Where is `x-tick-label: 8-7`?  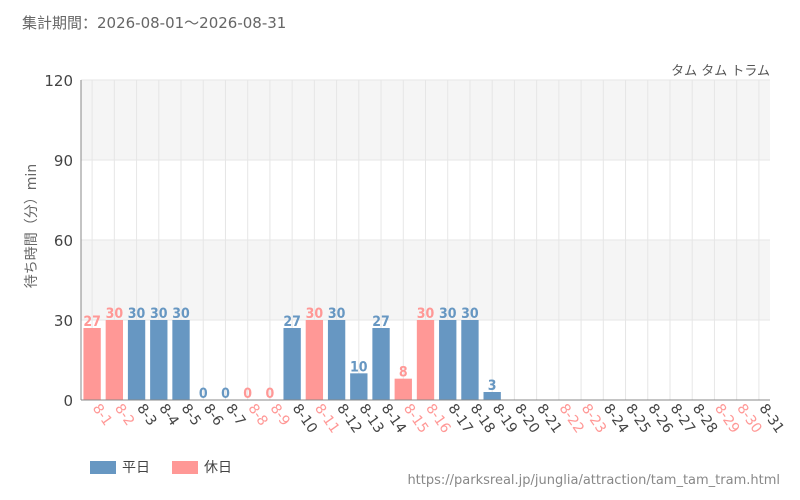
x-tick-label: 8-7 is located at coordinates (235, 415).